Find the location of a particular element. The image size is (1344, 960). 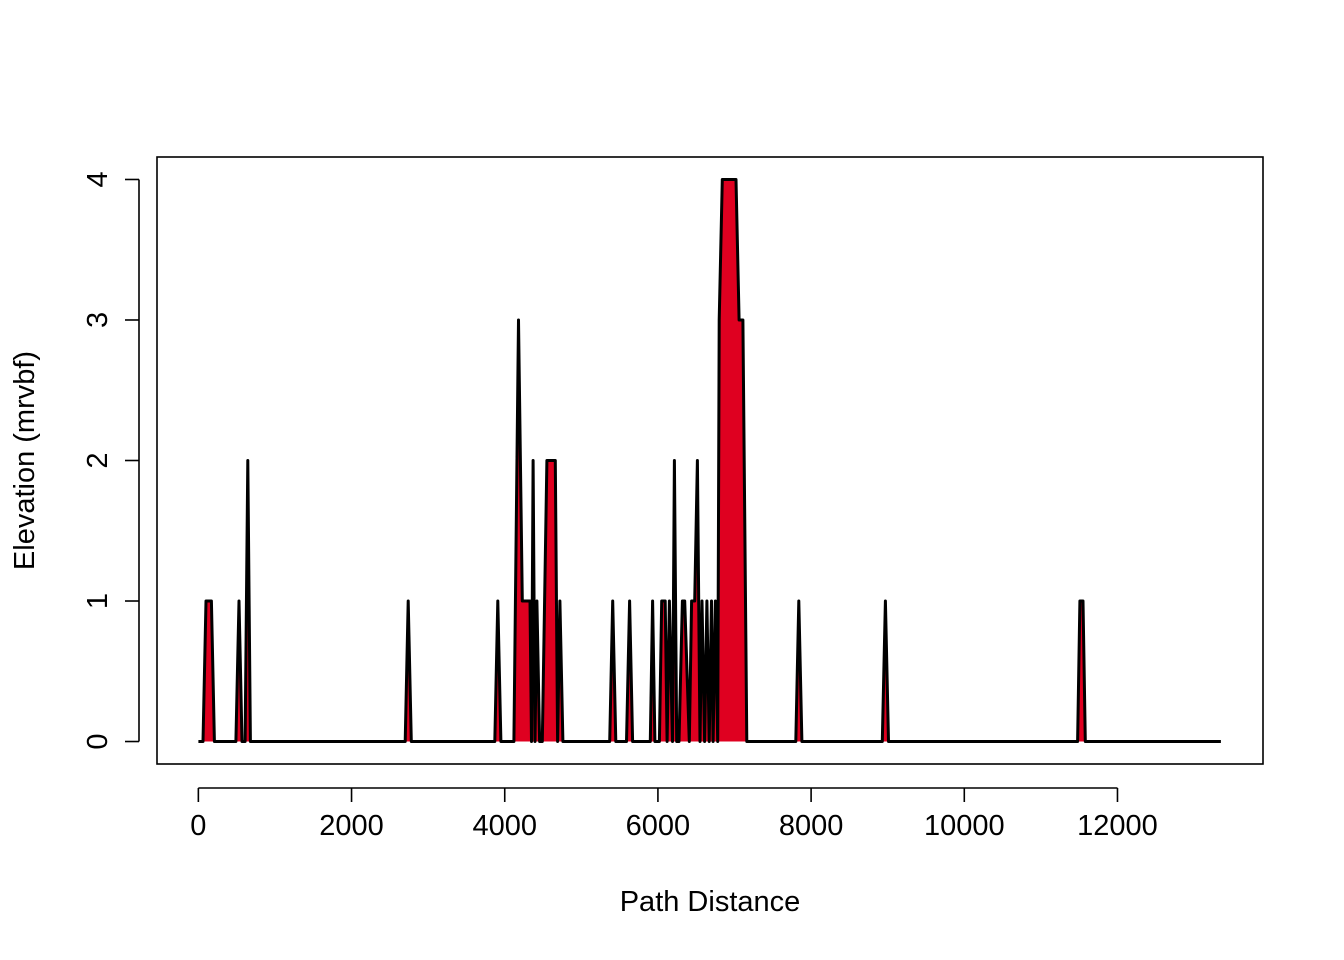

y-tick-label: 2 is located at coordinates (98, 460).